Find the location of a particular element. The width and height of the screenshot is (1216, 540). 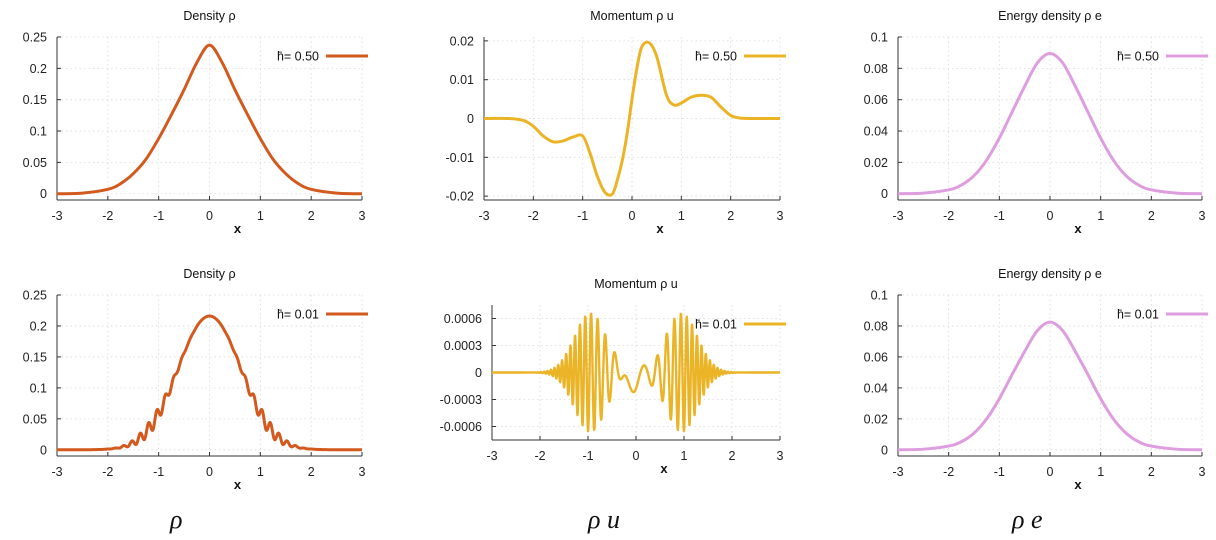

y-tick-label: 0.0003 is located at coordinates (463, 346).